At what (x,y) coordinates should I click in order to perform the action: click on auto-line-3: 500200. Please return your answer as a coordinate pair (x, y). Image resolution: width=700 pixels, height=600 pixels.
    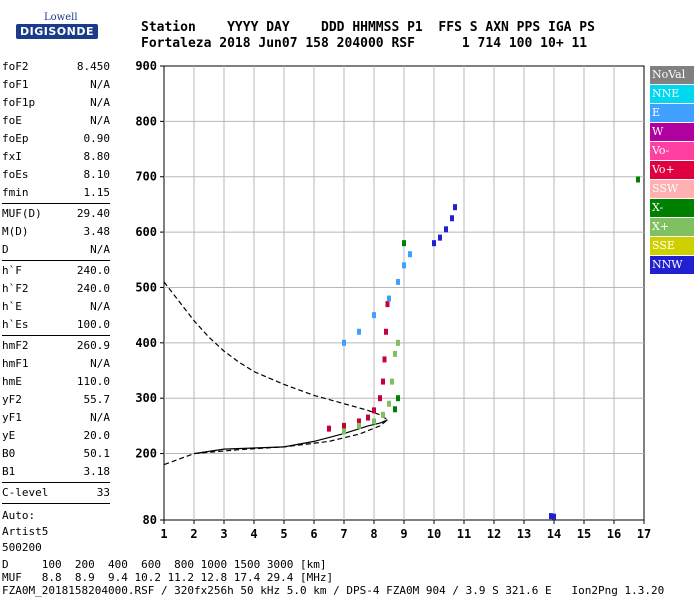
    Looking at the image, I should click on (22, 547).